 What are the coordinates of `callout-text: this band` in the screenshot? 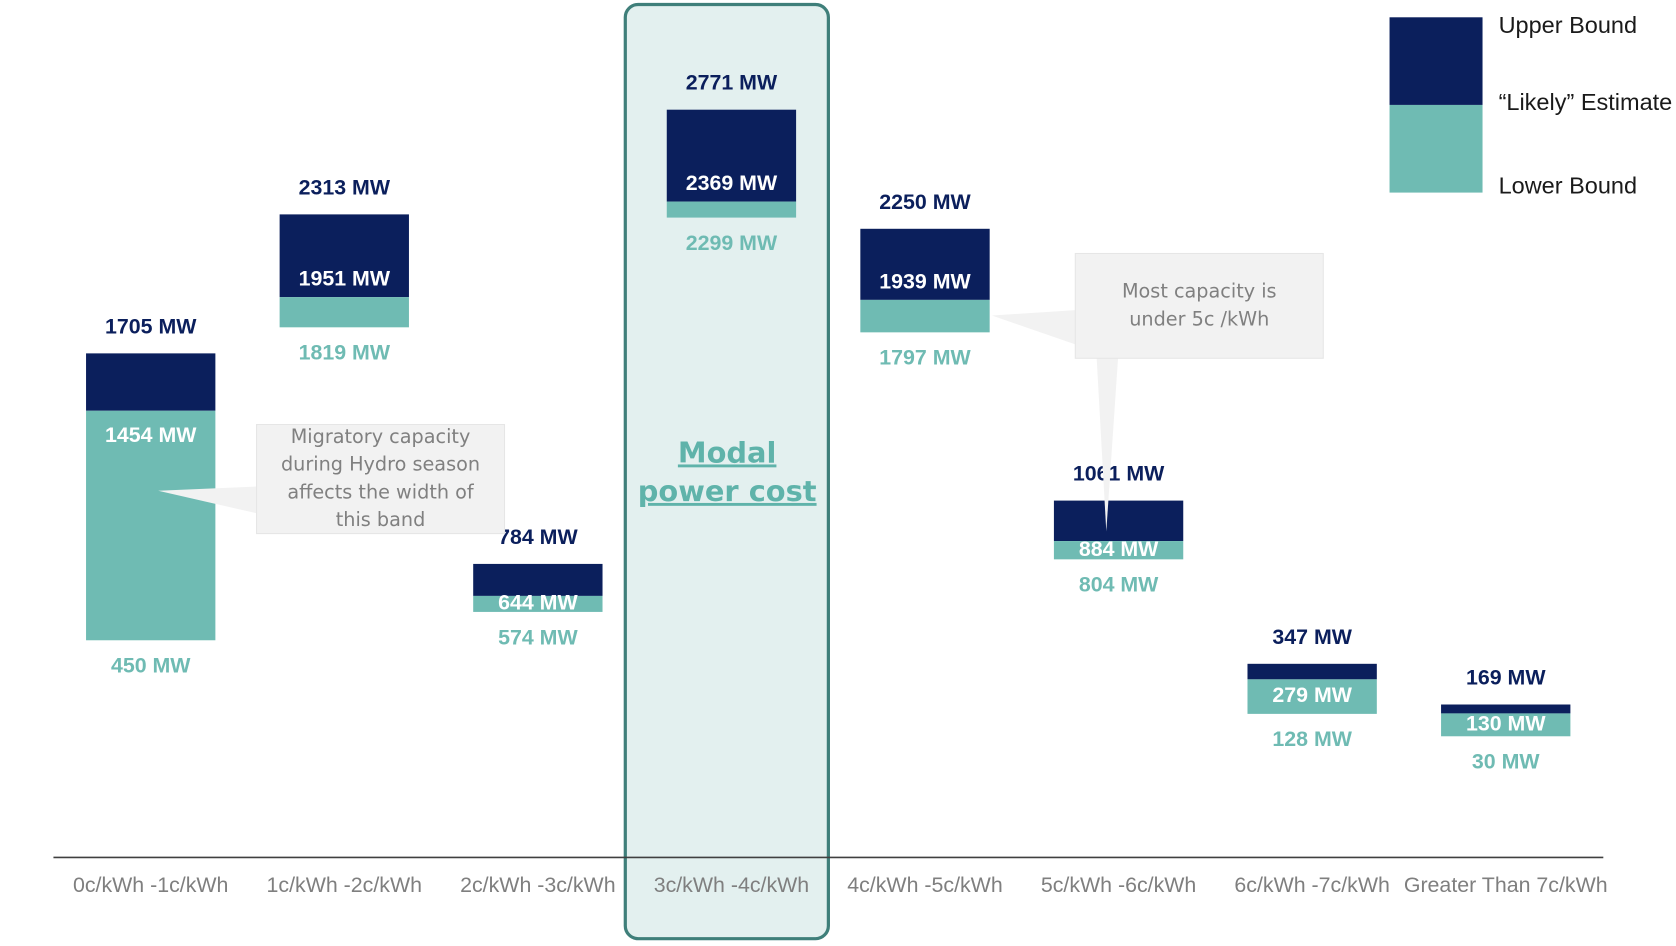 It's located at (381, 519).